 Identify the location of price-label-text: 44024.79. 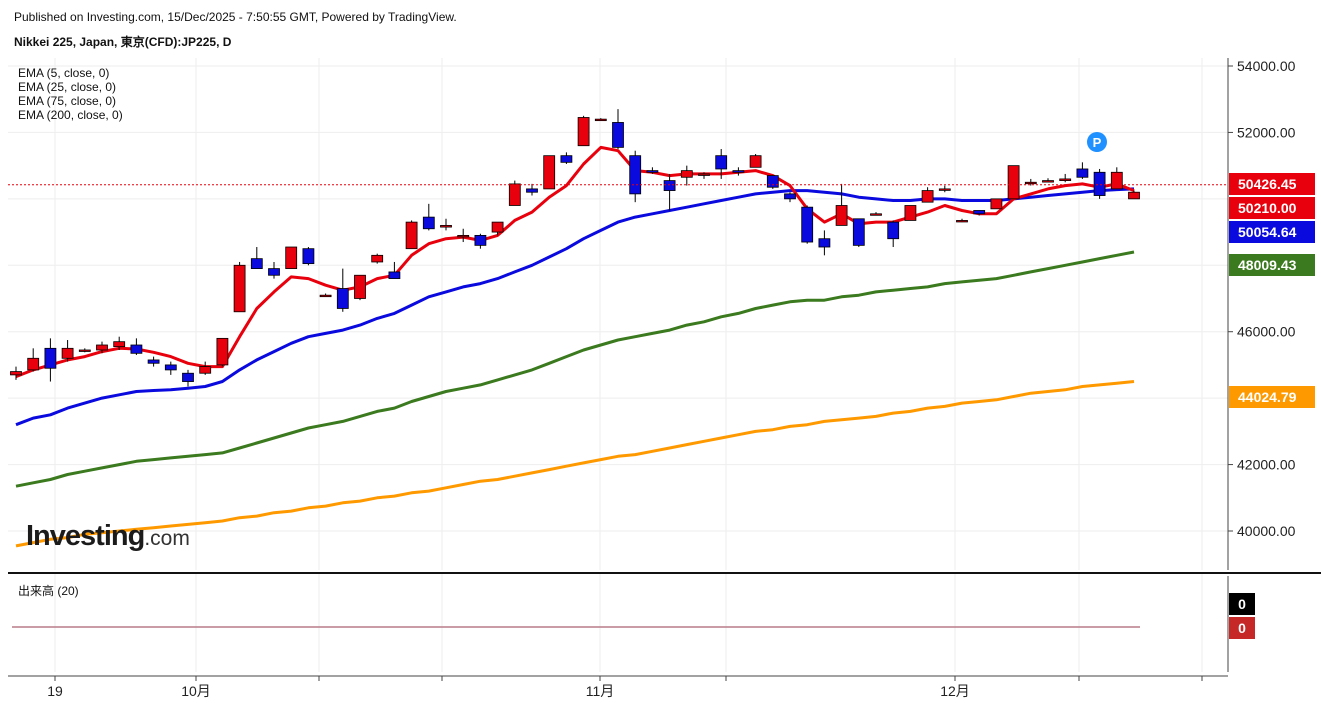
(1267, 397).